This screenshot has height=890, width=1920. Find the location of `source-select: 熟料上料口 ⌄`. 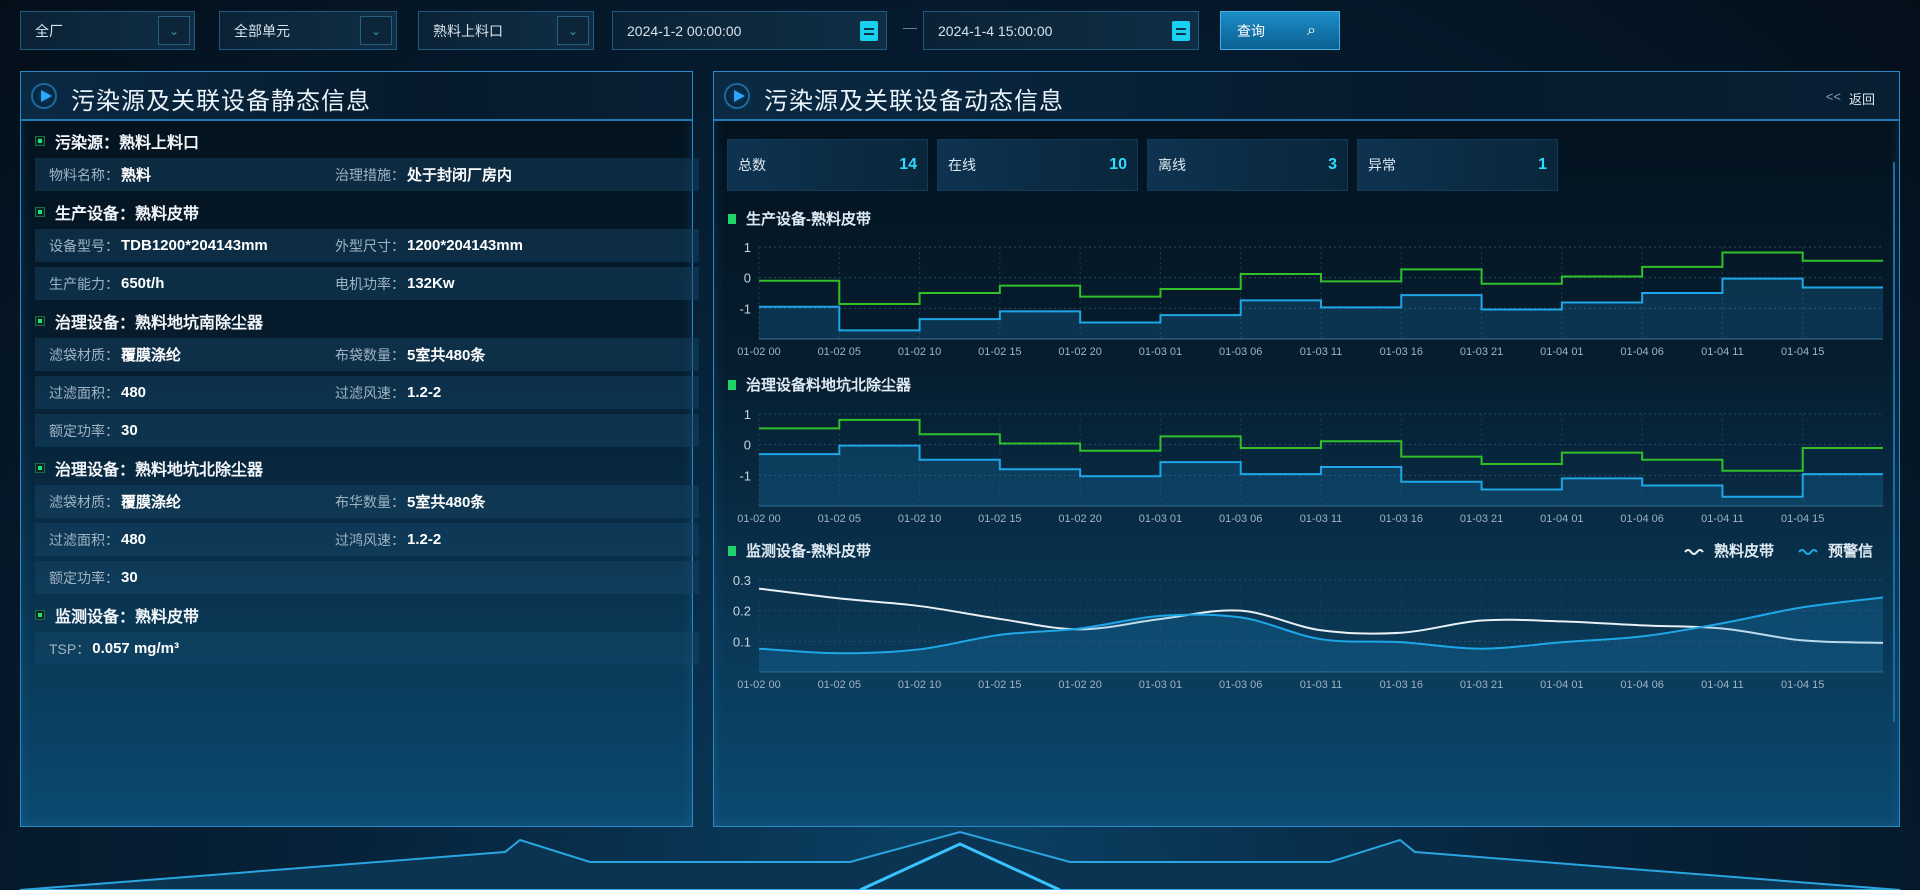

source-select: 熟料上料口 ⌄ is located at coordinates (506, 30).